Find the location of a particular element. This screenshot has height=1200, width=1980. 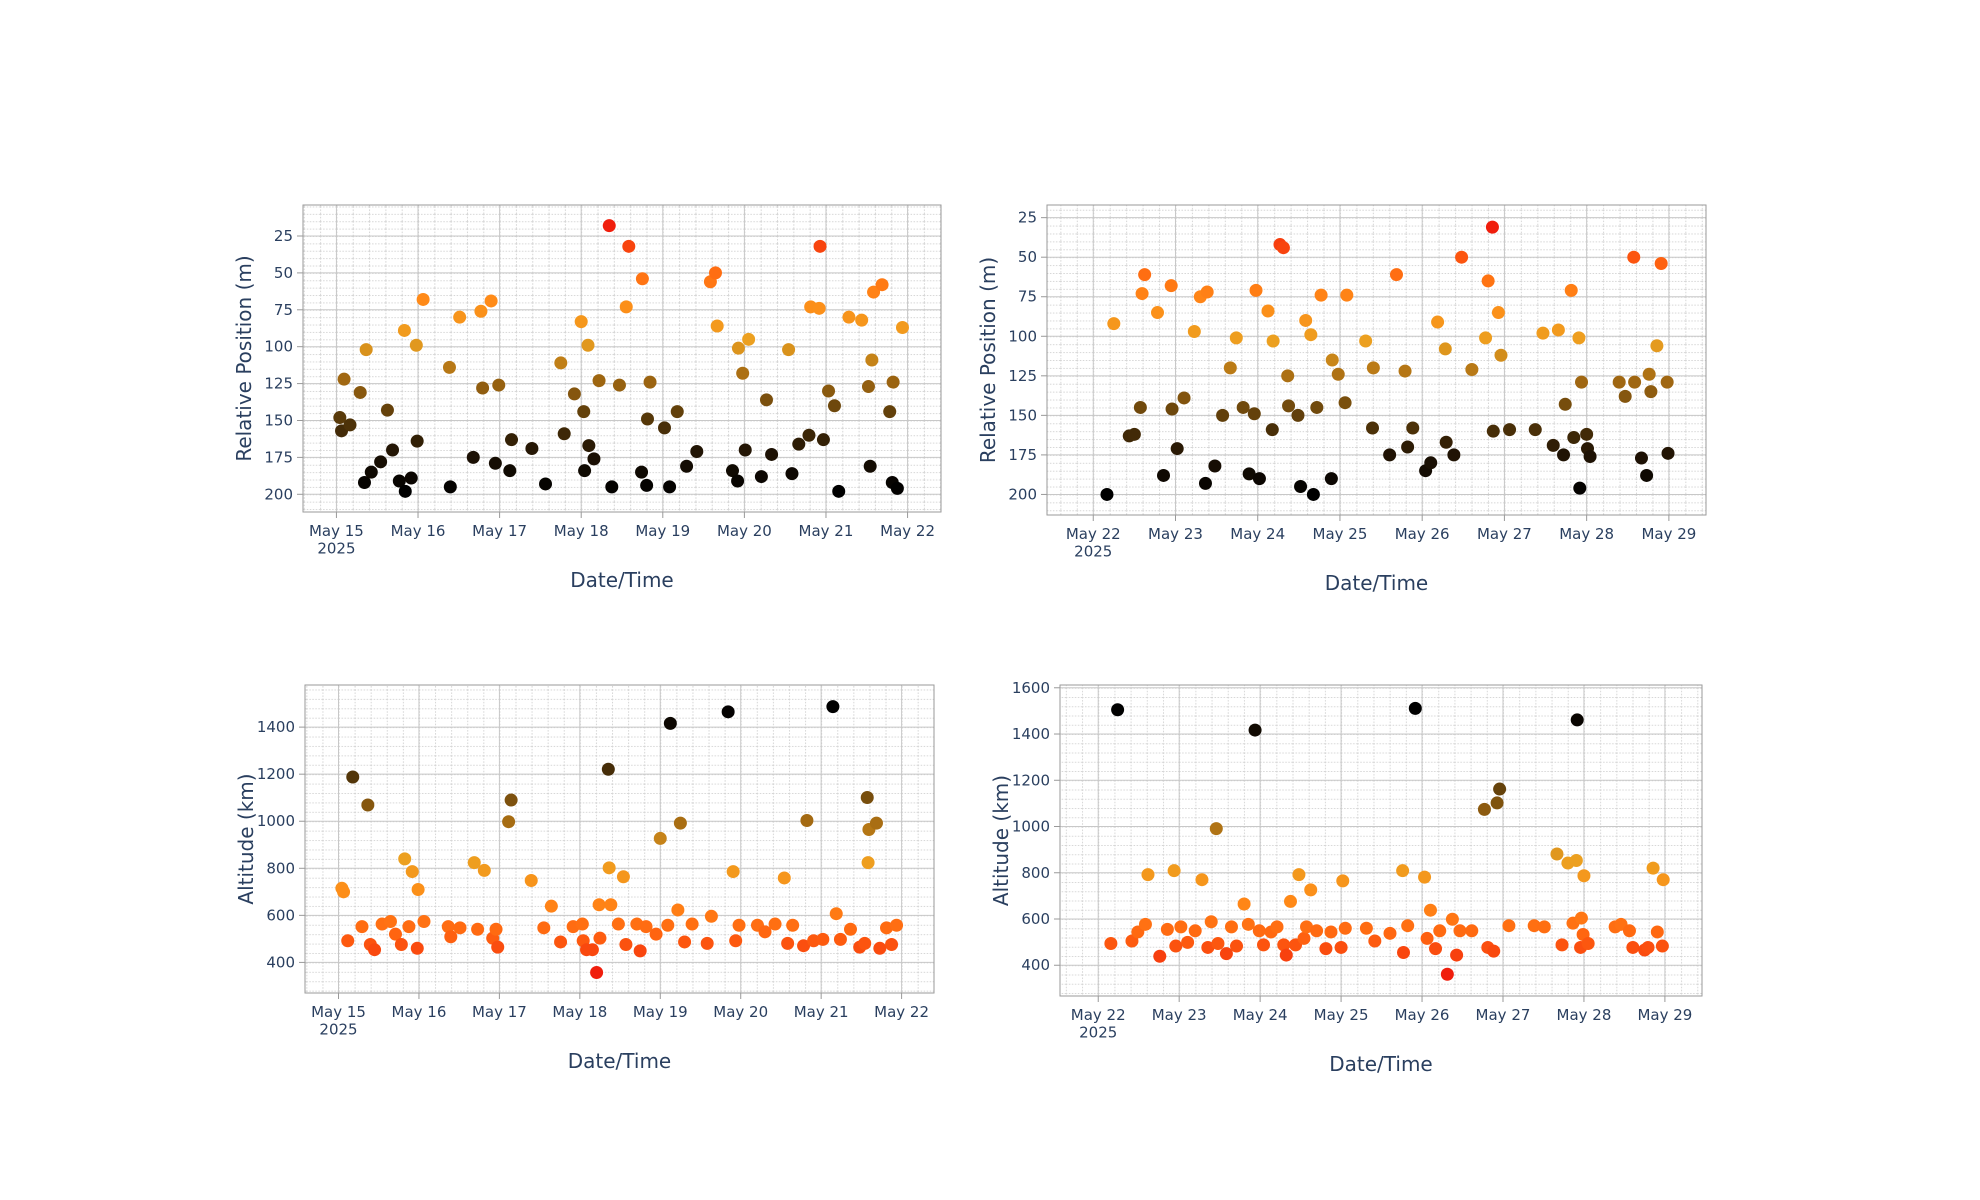

x-axis-title: Date/Time is located at coordinates (1381, 1064).